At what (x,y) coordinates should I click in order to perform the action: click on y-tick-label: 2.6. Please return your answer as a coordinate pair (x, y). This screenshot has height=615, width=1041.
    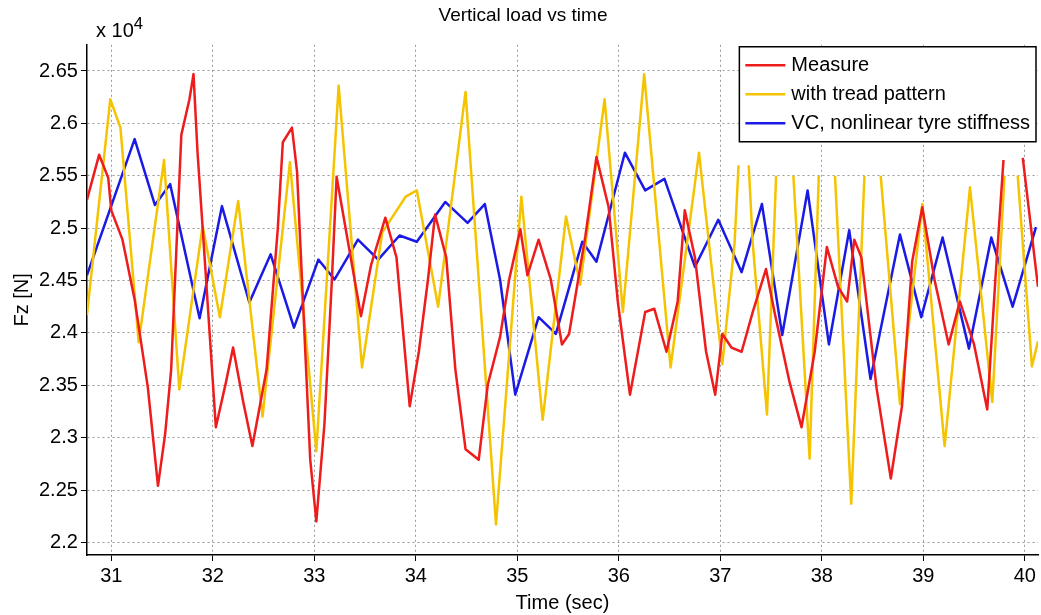
    Looking at the image, I should click on (64, 121).